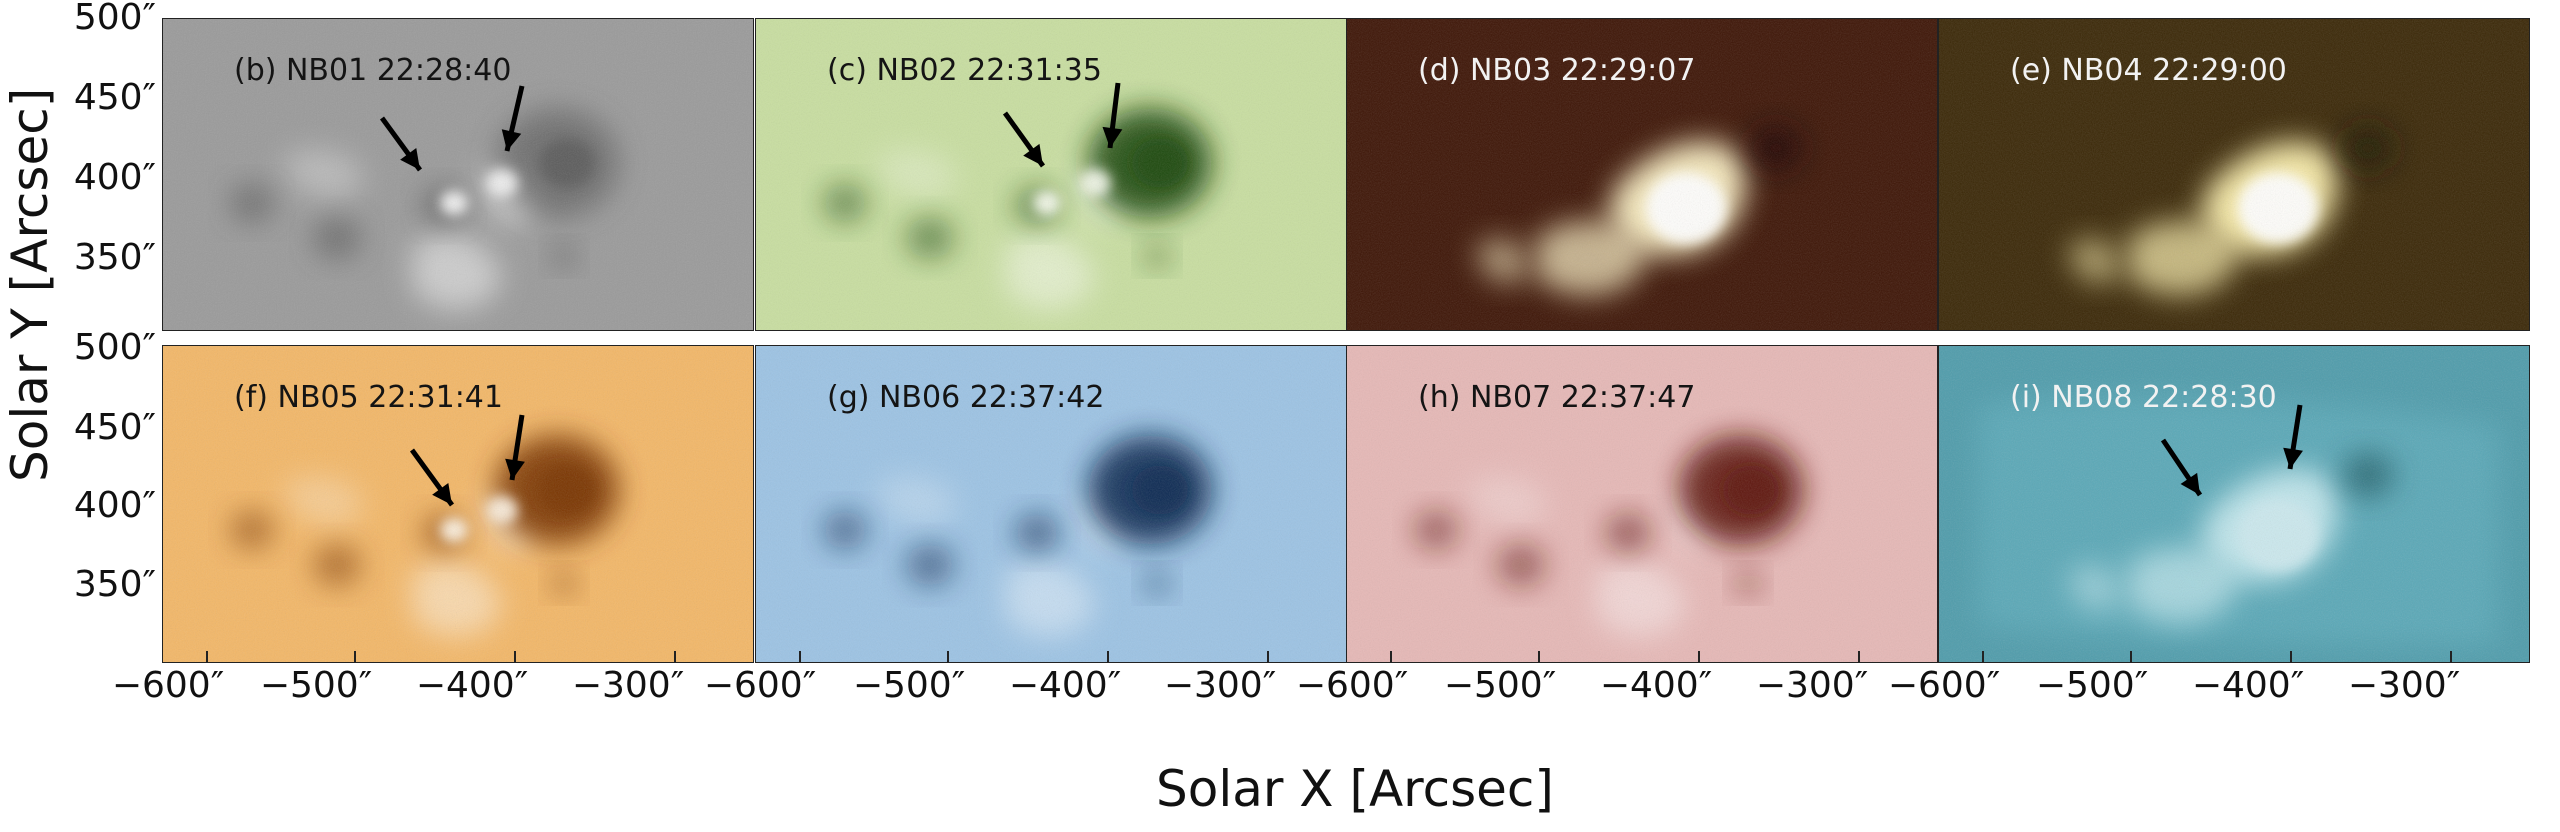 This screenshot has height=832, width=2560. I want to click on x-tick-col4-600: −600″, so click(1944, 685).